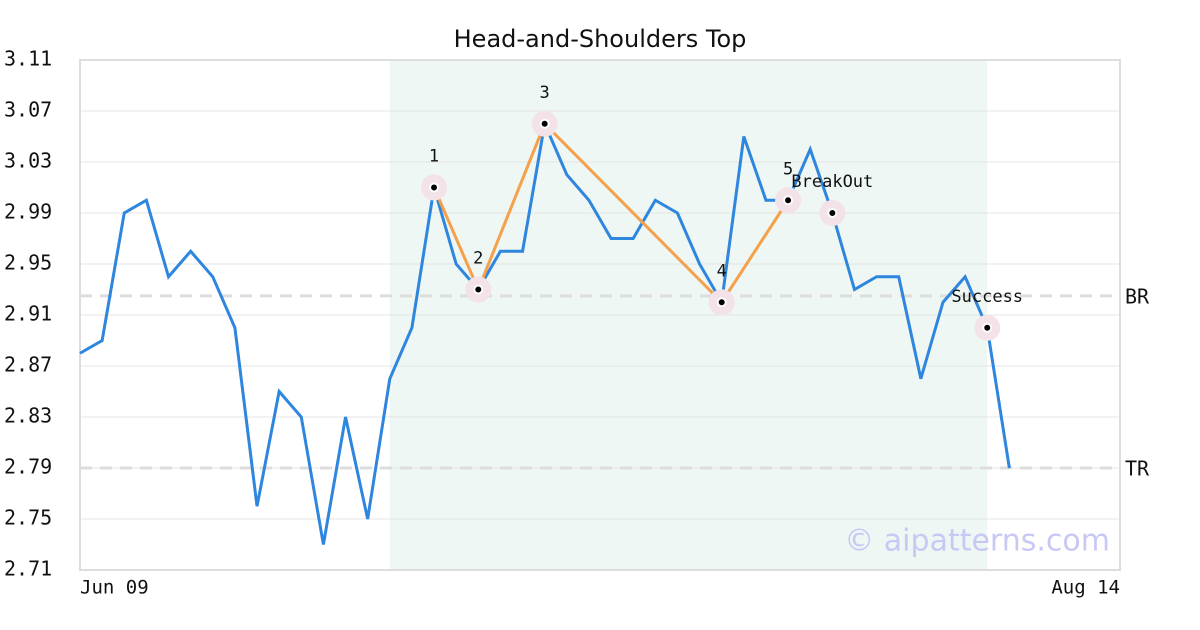  I want to click on level-label: BR, so click(1137, 296).